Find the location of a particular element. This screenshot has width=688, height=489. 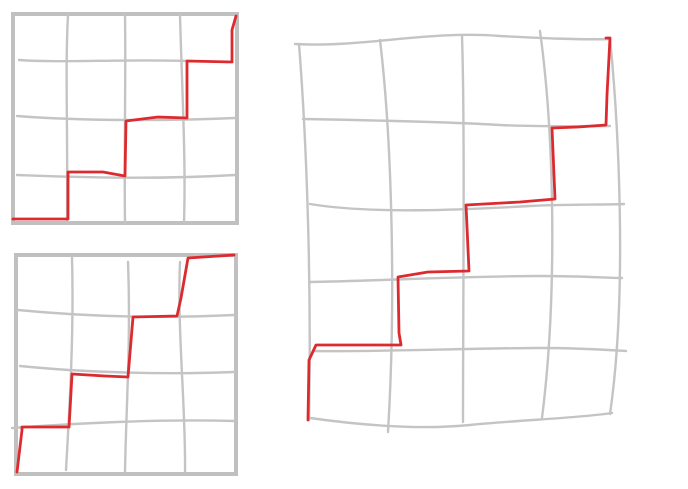

grid-line-bottom is located at coordinates (461, 420).